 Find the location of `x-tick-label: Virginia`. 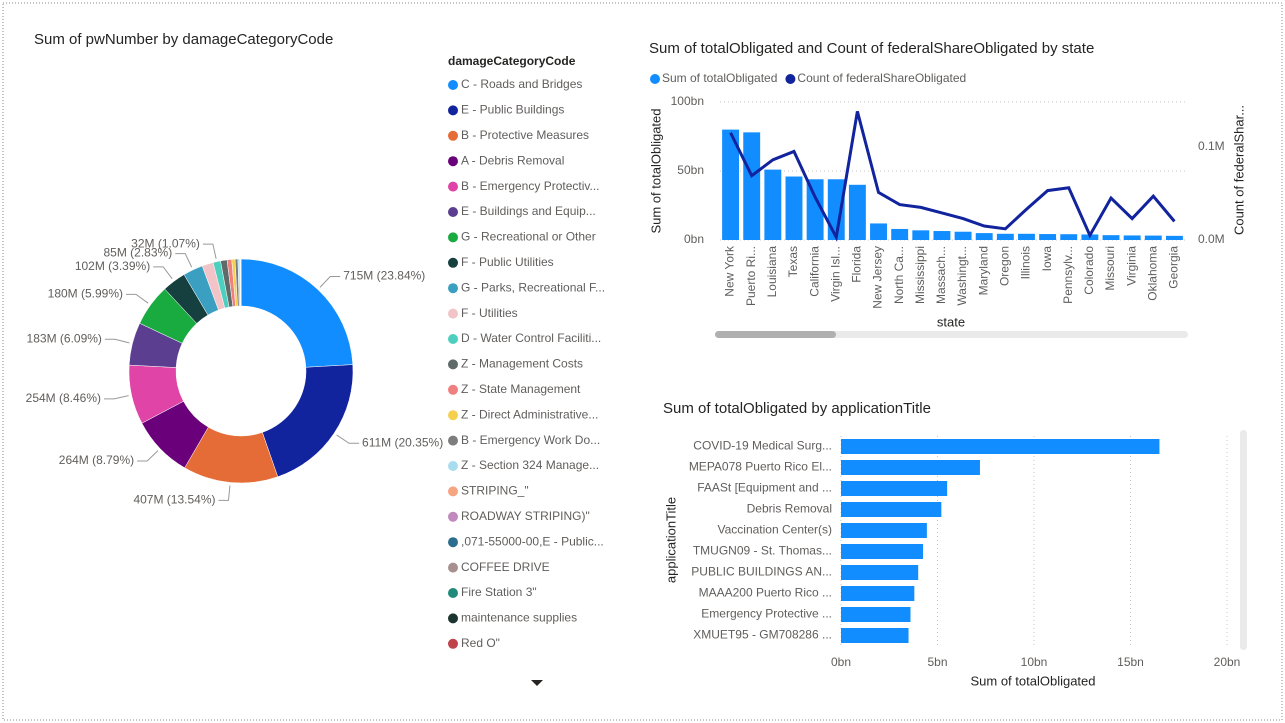

x-tick-label: Virginia is located at coordinates (1131, 266).